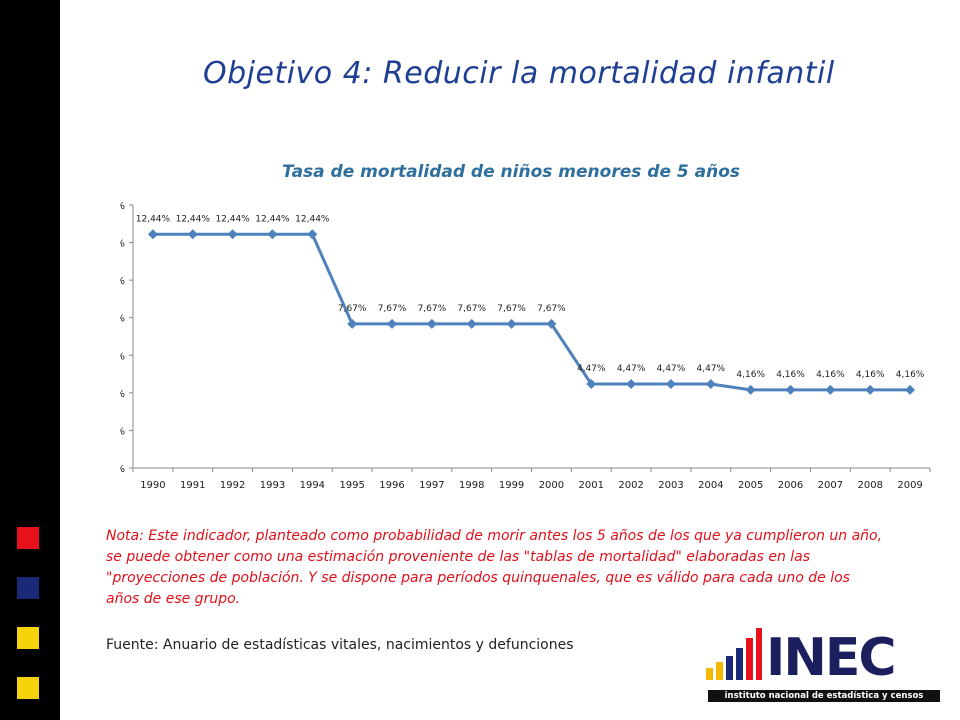 This screenshot has width=960, height=720. Describe the element at coordinates (790, 485) in the screenshot. I see `x-tick-label: 2006` at that location.